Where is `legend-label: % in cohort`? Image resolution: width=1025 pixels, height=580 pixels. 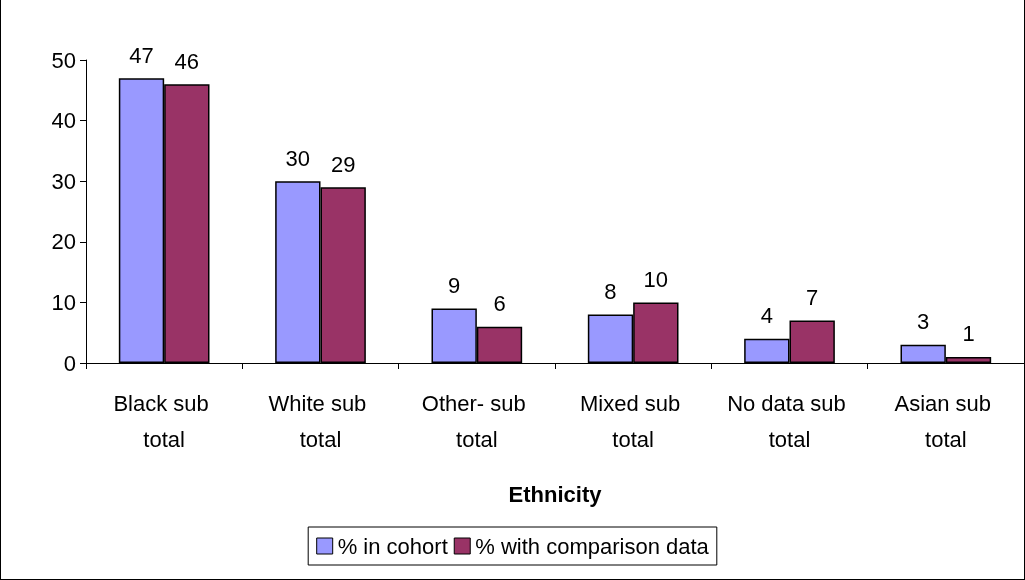
legend-label: % in cohort is located at coordinates (392, 546).